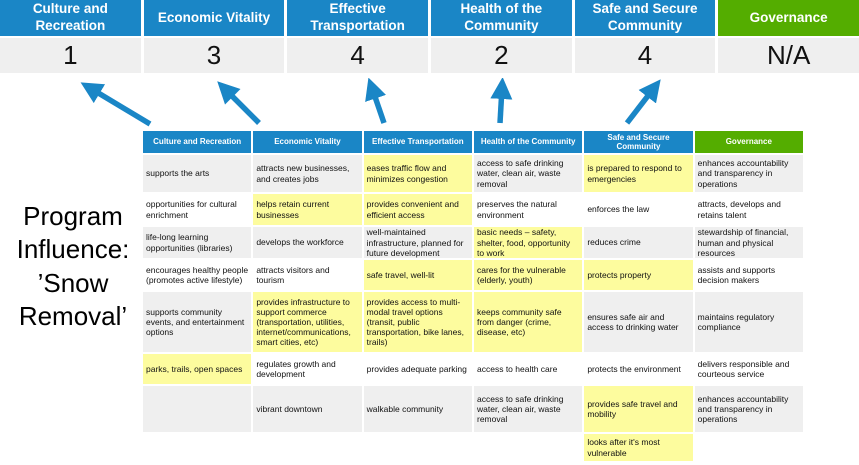  Describe the element at coordinates (638, 275) in the screenshot. I see `matrix-cell: protects property` at that location.